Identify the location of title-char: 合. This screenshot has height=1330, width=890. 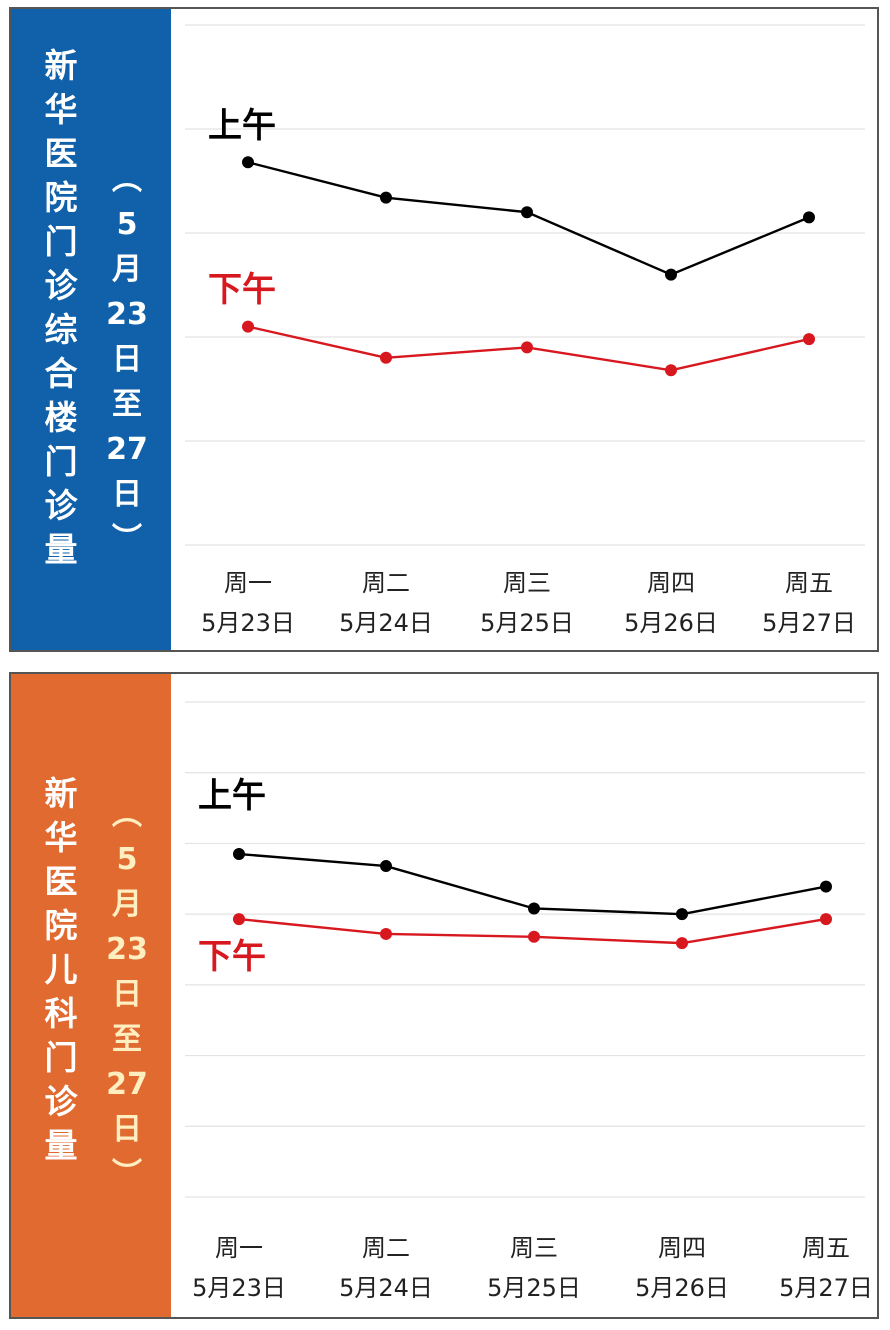
(61, 373).